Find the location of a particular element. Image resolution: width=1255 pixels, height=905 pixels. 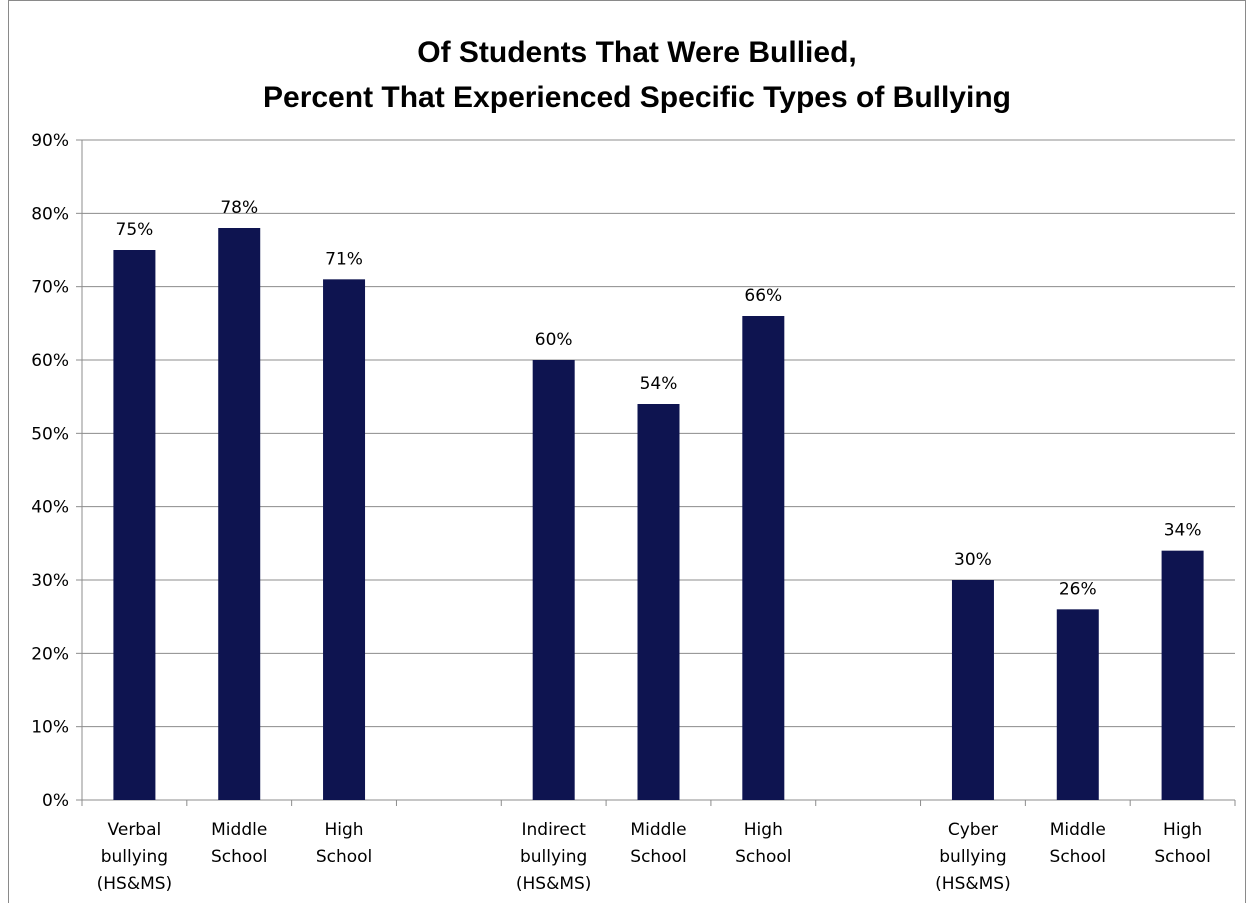

data-label: 26% is located at coordinates (1078, 589).